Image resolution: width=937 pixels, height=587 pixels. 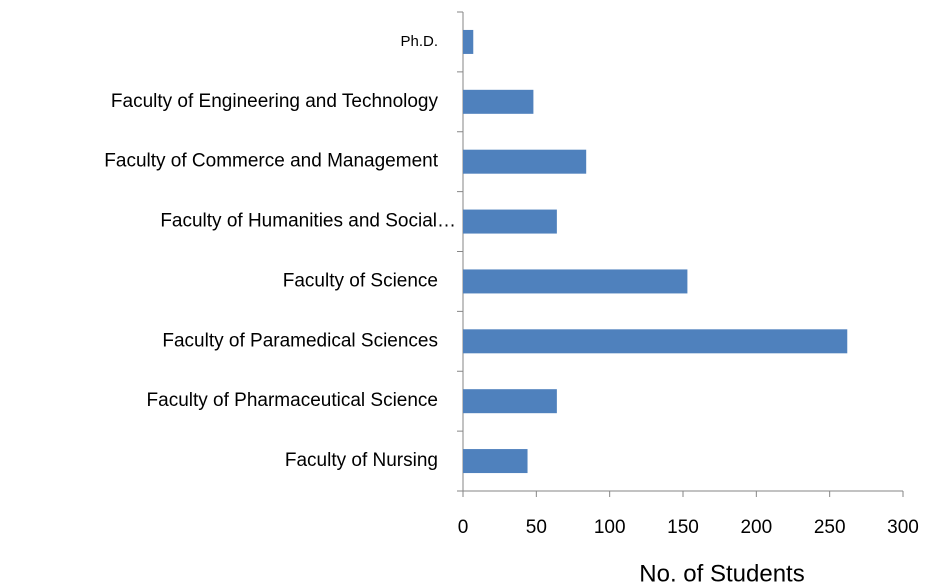 What do you see at coordinates (275, 101) in the screenshot?
I see `y-tick-label: Faculty of Engineering and Technology` at bounding box center [275, 101].